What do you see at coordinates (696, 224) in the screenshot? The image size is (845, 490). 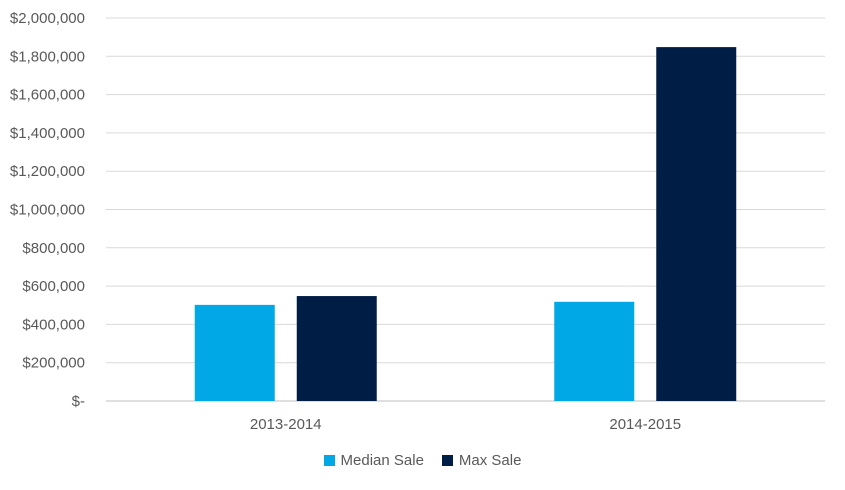 I see `bar-max-sale-2014-2015` at bounding box center [696, 224].